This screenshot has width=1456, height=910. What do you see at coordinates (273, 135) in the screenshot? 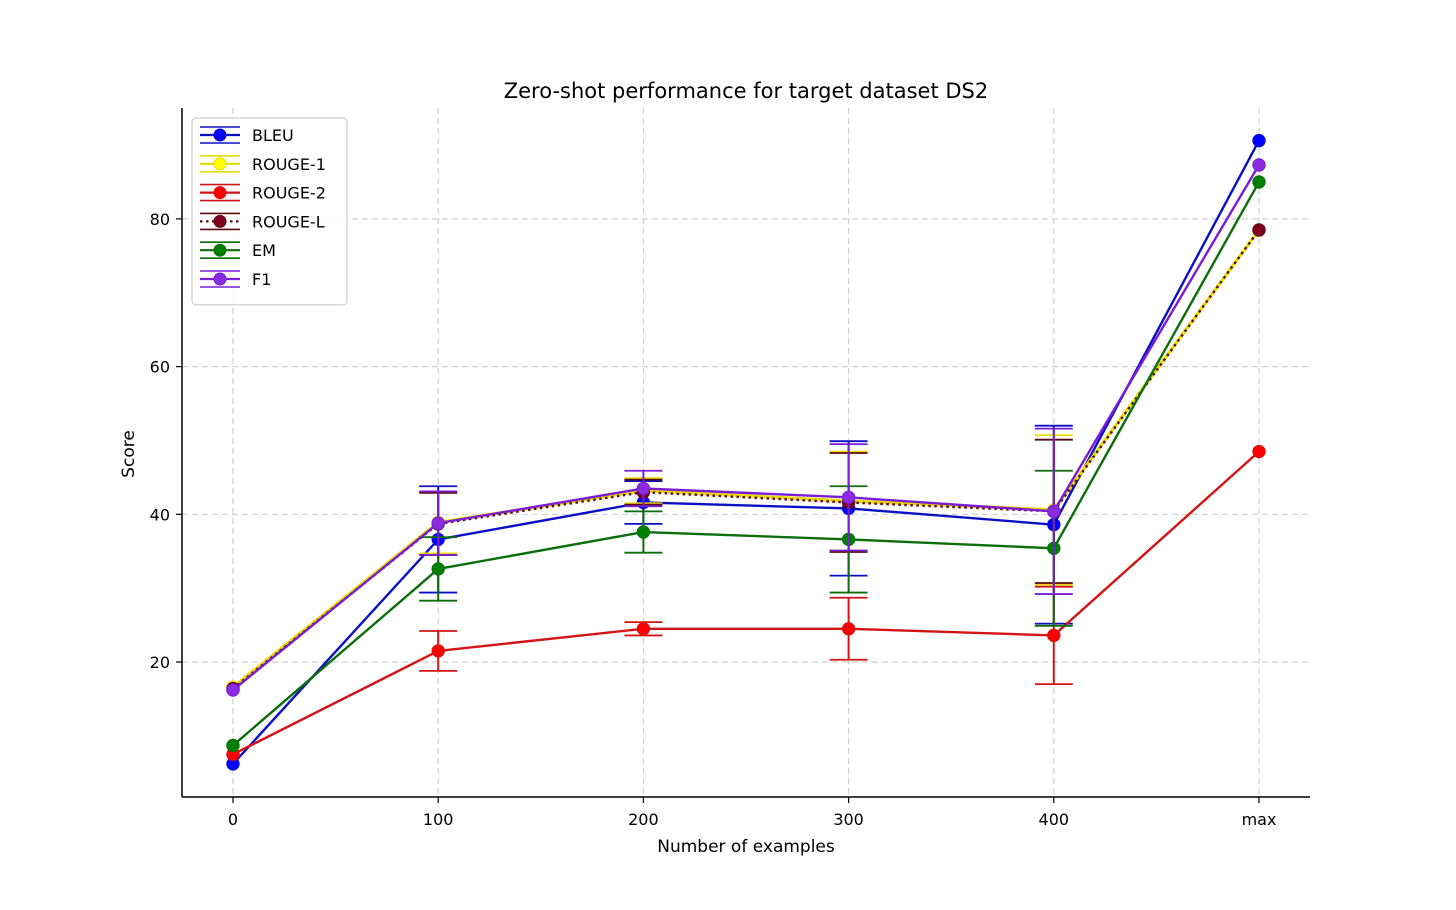
I see `legend-label: BLEU` at bounding box center [273, 135].